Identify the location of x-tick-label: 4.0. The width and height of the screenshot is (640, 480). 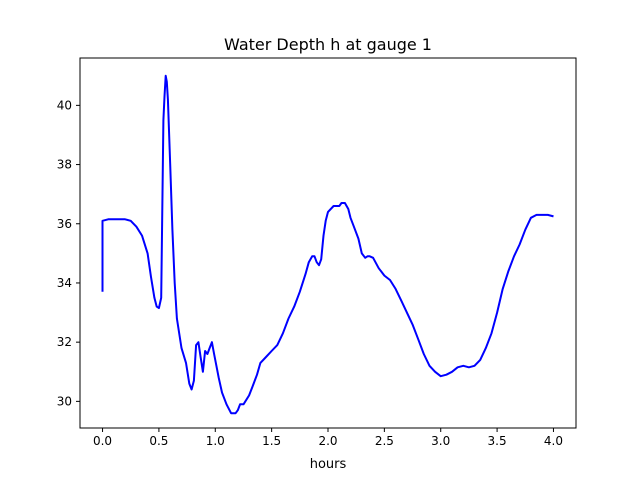
(553, 441).